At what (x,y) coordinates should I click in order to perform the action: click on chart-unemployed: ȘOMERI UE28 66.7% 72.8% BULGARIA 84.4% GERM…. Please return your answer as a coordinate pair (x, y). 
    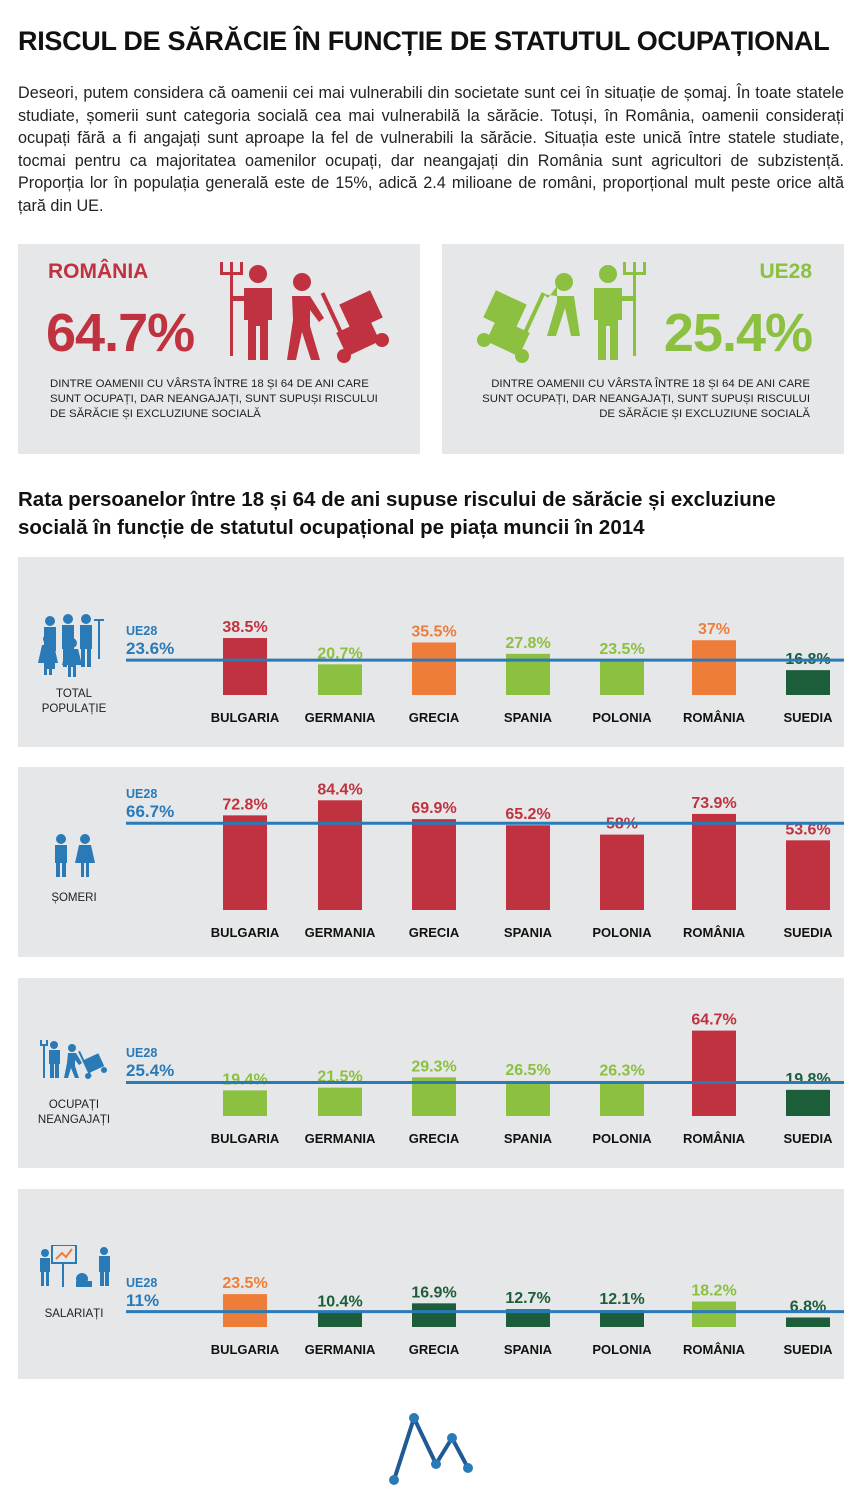
    Looking at the image, I should click on (431, 862).